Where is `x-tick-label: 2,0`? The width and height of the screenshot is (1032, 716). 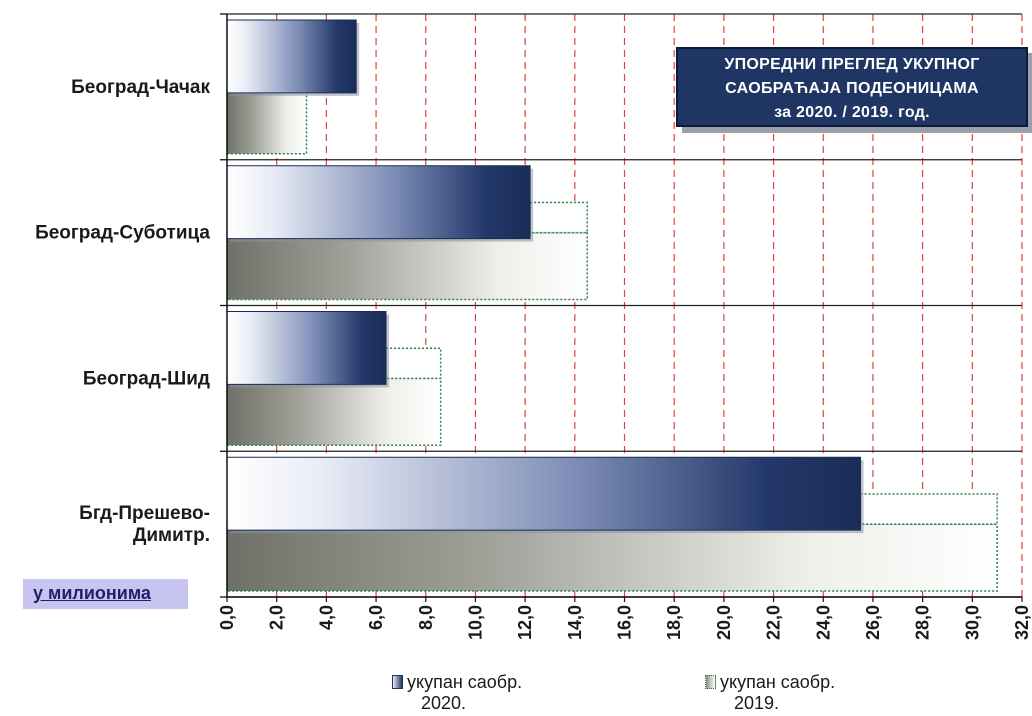 x-tick-label: 2,0 is located at coordinates (277, 617).